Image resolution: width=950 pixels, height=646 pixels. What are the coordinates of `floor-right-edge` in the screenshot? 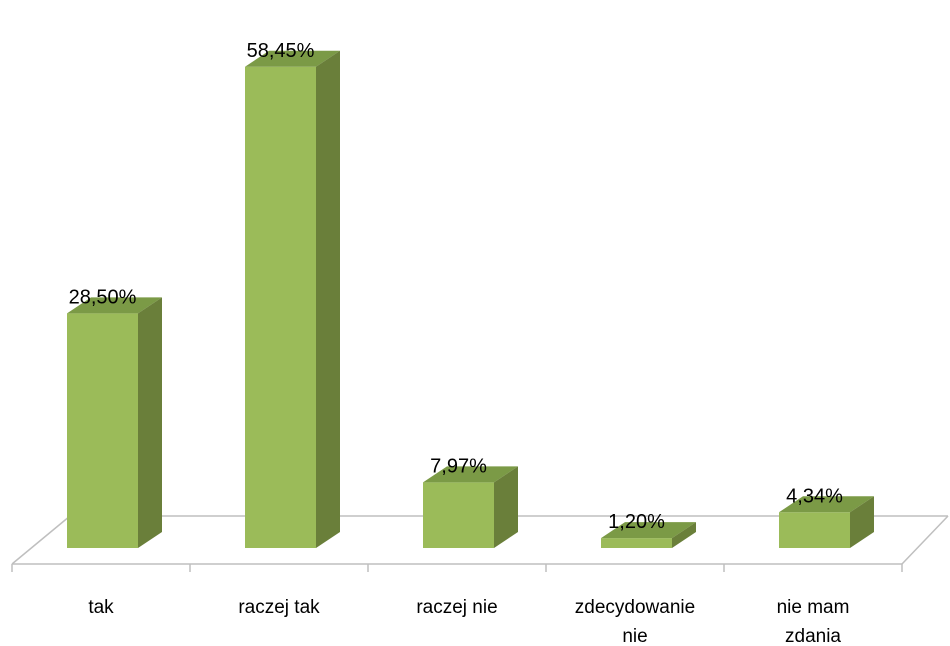 It's located at (925, 540).